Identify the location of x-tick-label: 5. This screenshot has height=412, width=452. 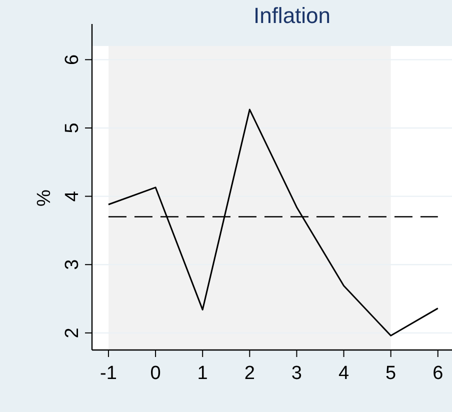
(391, 373).